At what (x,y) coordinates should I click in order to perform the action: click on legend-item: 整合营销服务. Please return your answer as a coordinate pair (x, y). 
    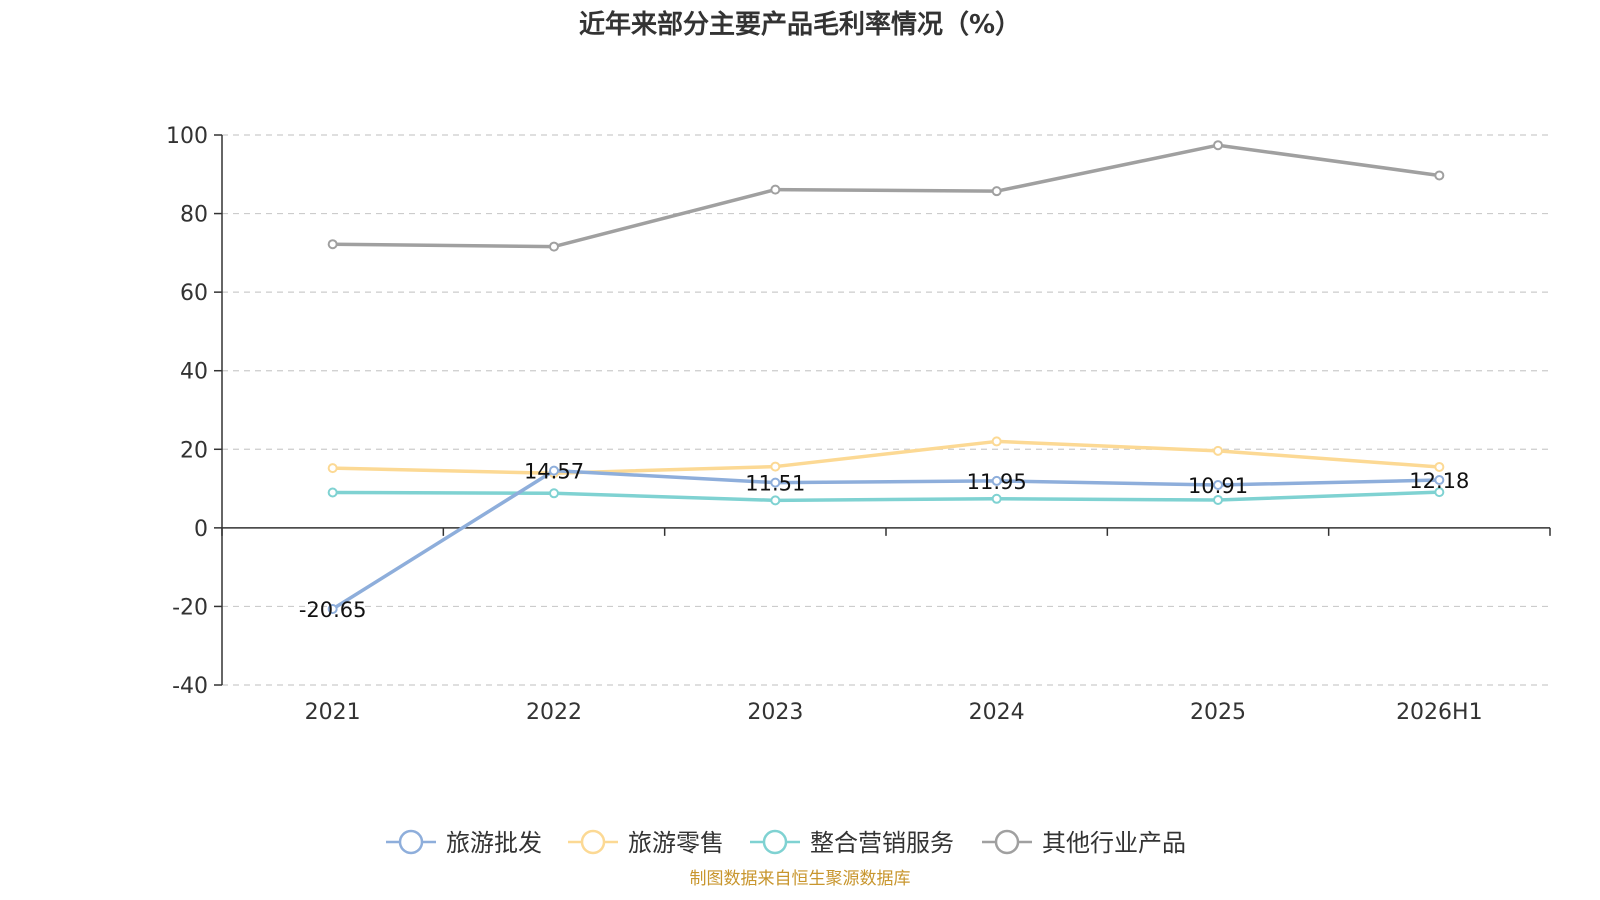
    Looking at the image, I should click on (852, 843).